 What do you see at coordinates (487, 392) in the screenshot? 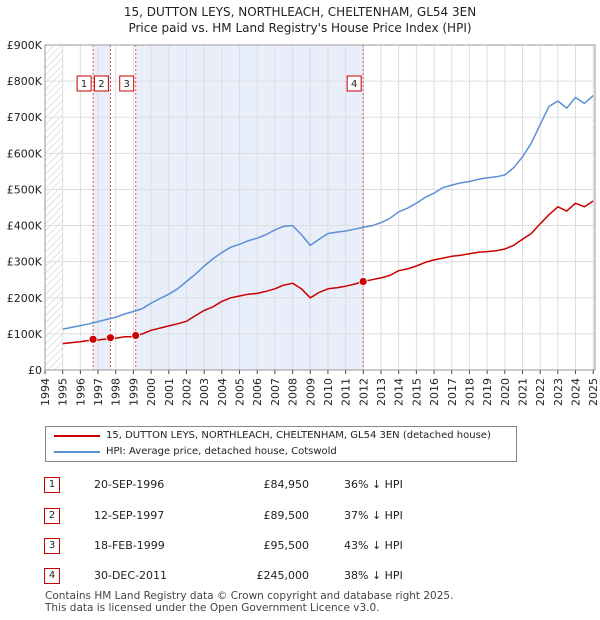
I see `x-tick-label: 2019` at bounding box center [487, 392].